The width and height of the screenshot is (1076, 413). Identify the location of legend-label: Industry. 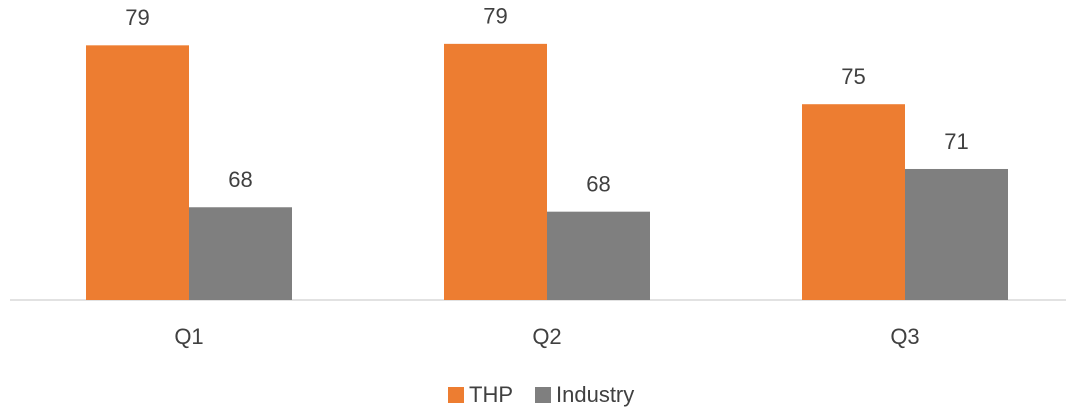
(595, 394).